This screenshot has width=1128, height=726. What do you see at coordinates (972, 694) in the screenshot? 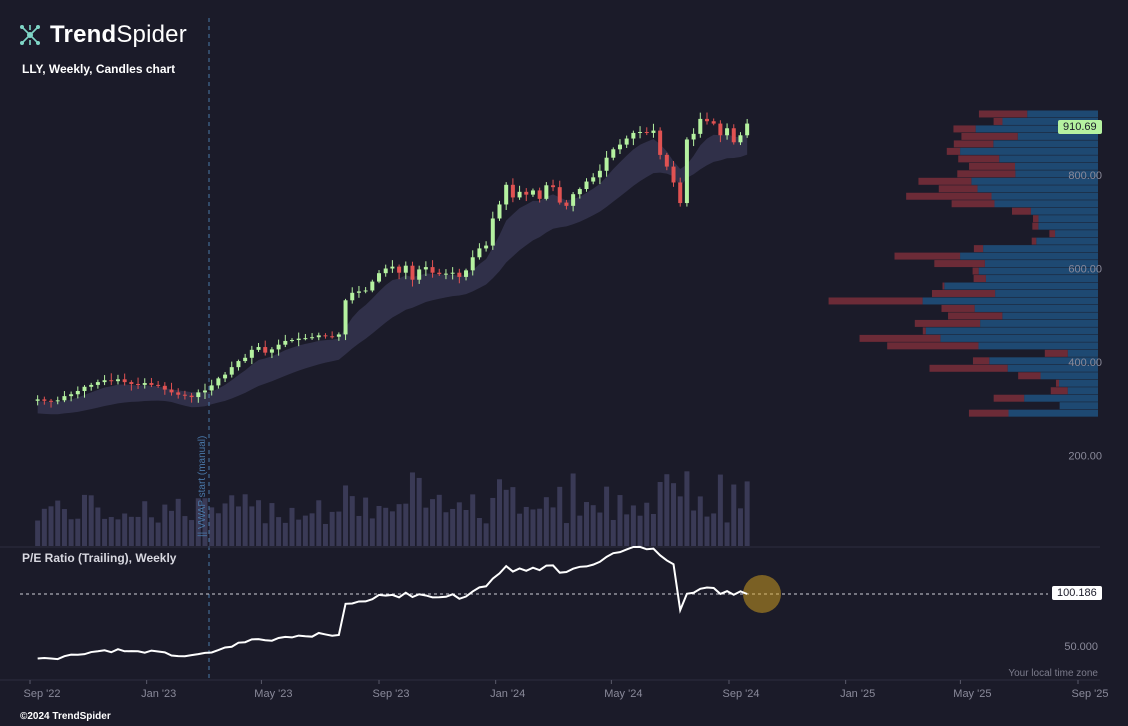
I see `time-tick-label: May '25` at bounding box center [972, 694].